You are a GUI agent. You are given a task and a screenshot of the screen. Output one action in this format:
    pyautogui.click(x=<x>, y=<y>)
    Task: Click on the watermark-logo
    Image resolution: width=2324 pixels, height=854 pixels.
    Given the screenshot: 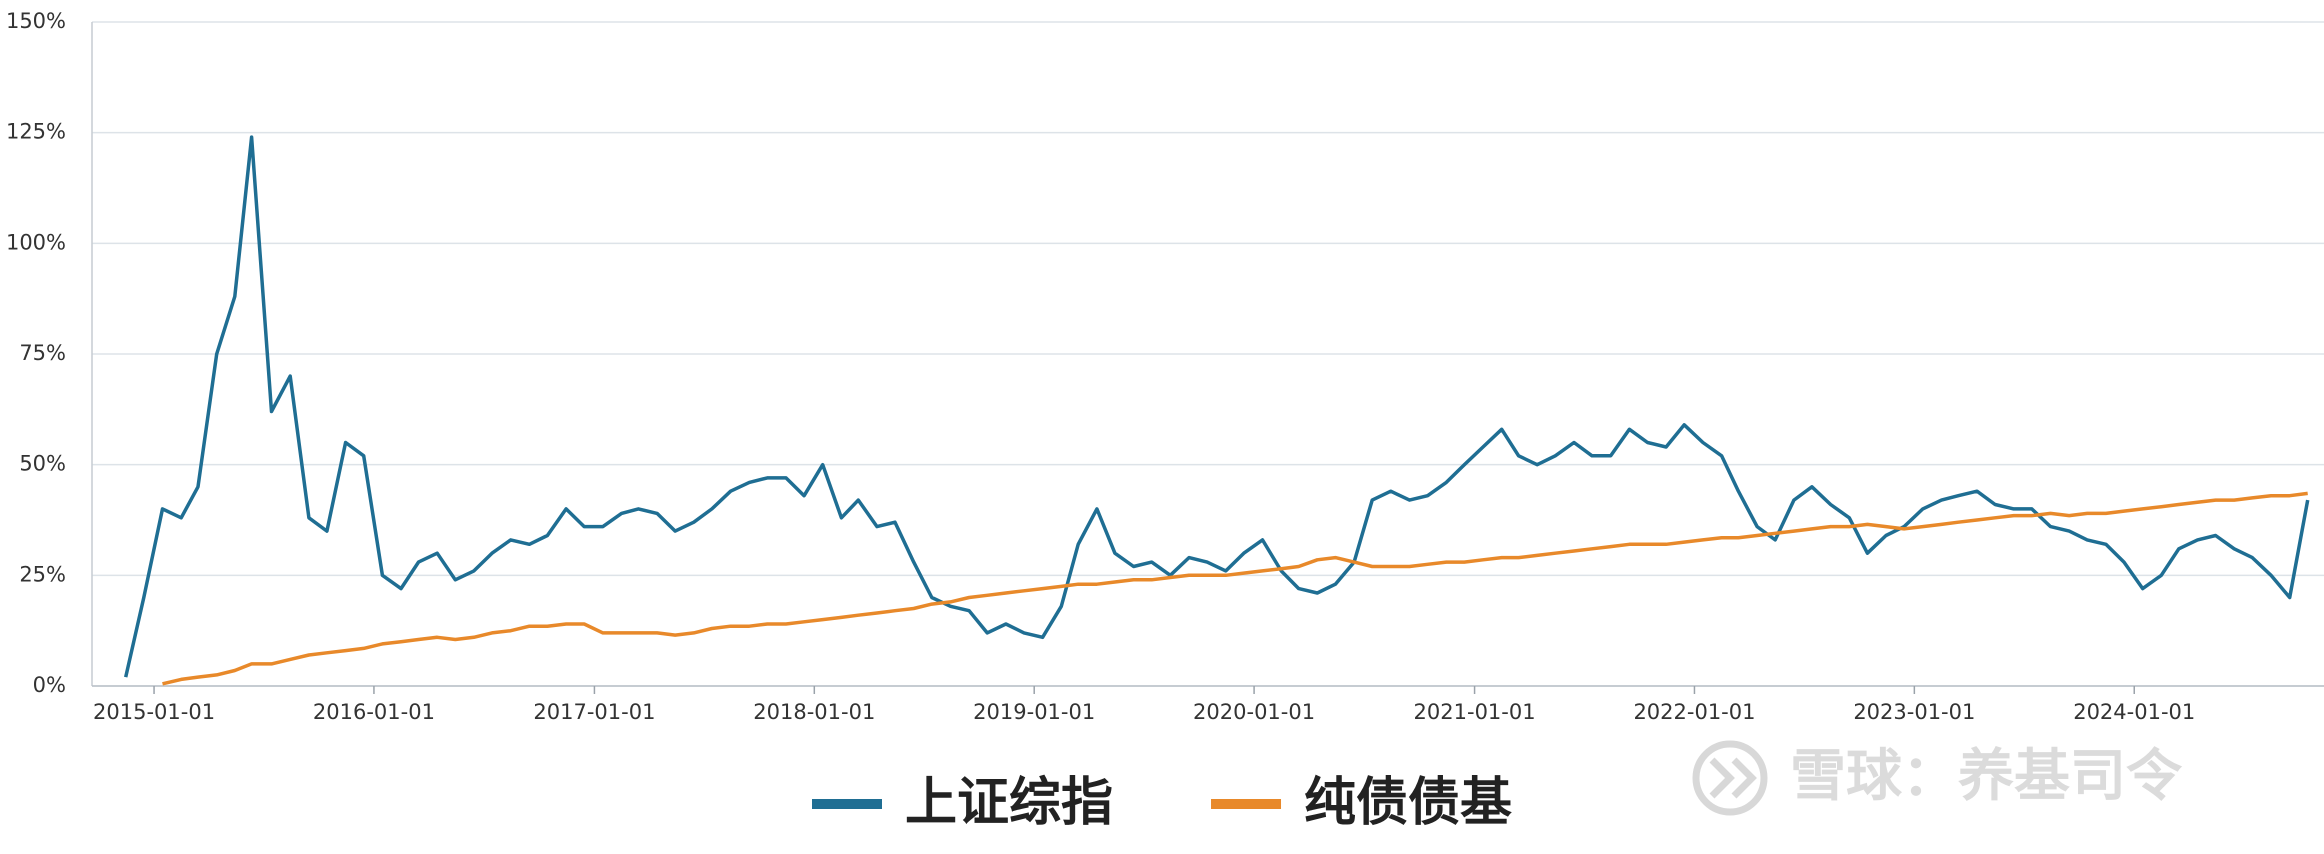 What is the action you would take?
    pyautogui.click(x=1730, y=778)
    